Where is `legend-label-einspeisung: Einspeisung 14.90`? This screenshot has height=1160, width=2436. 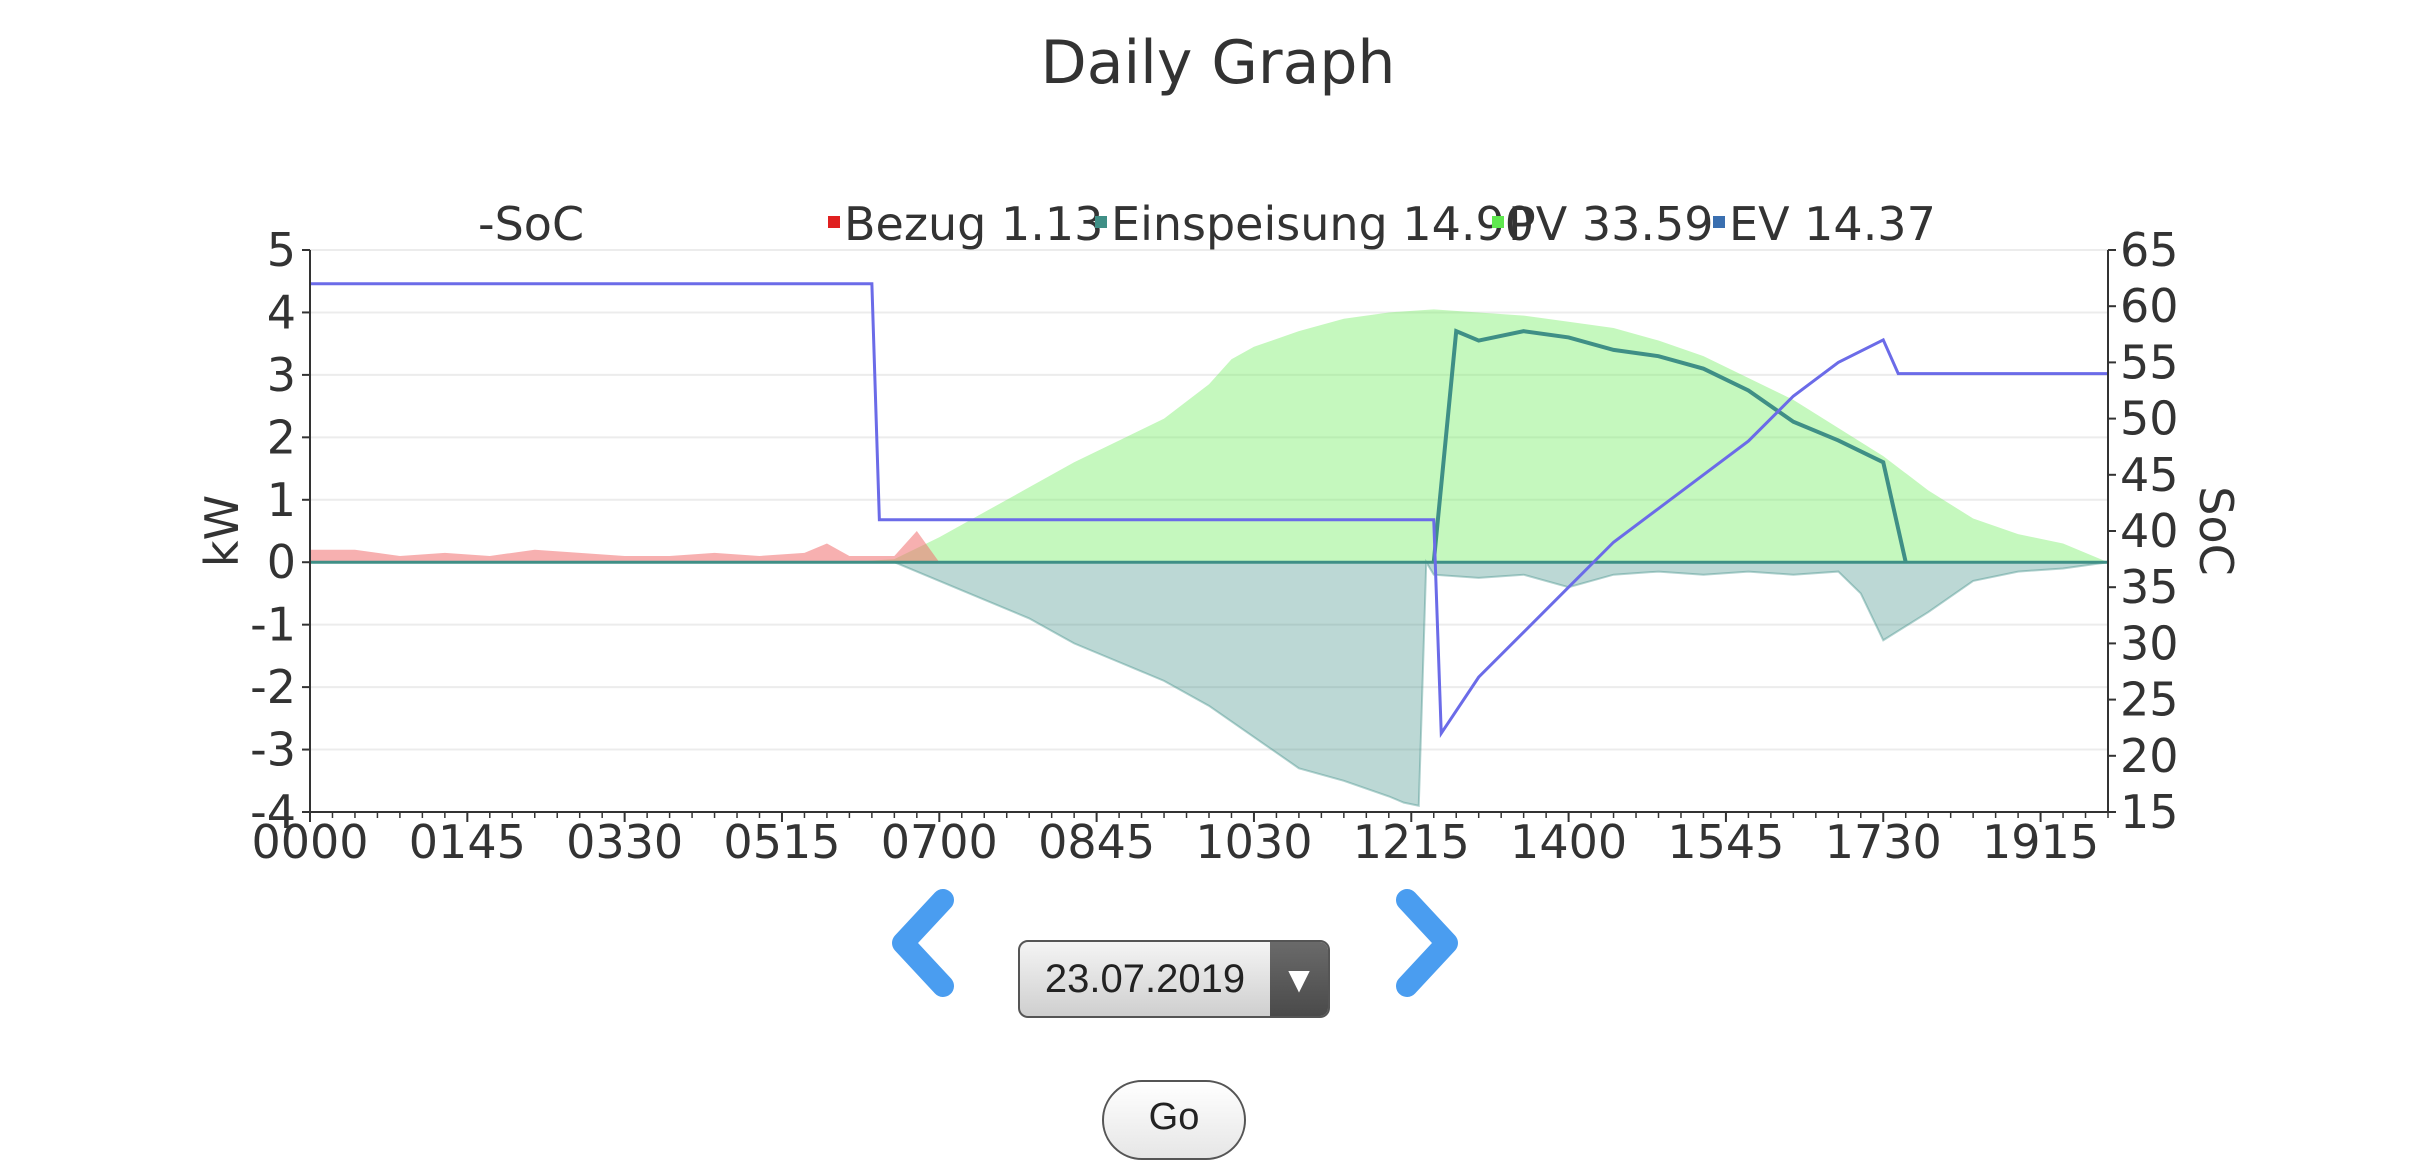 legend-label-einspeisung: Einspeisung 14.90 is located at coordinates (1322, 224).